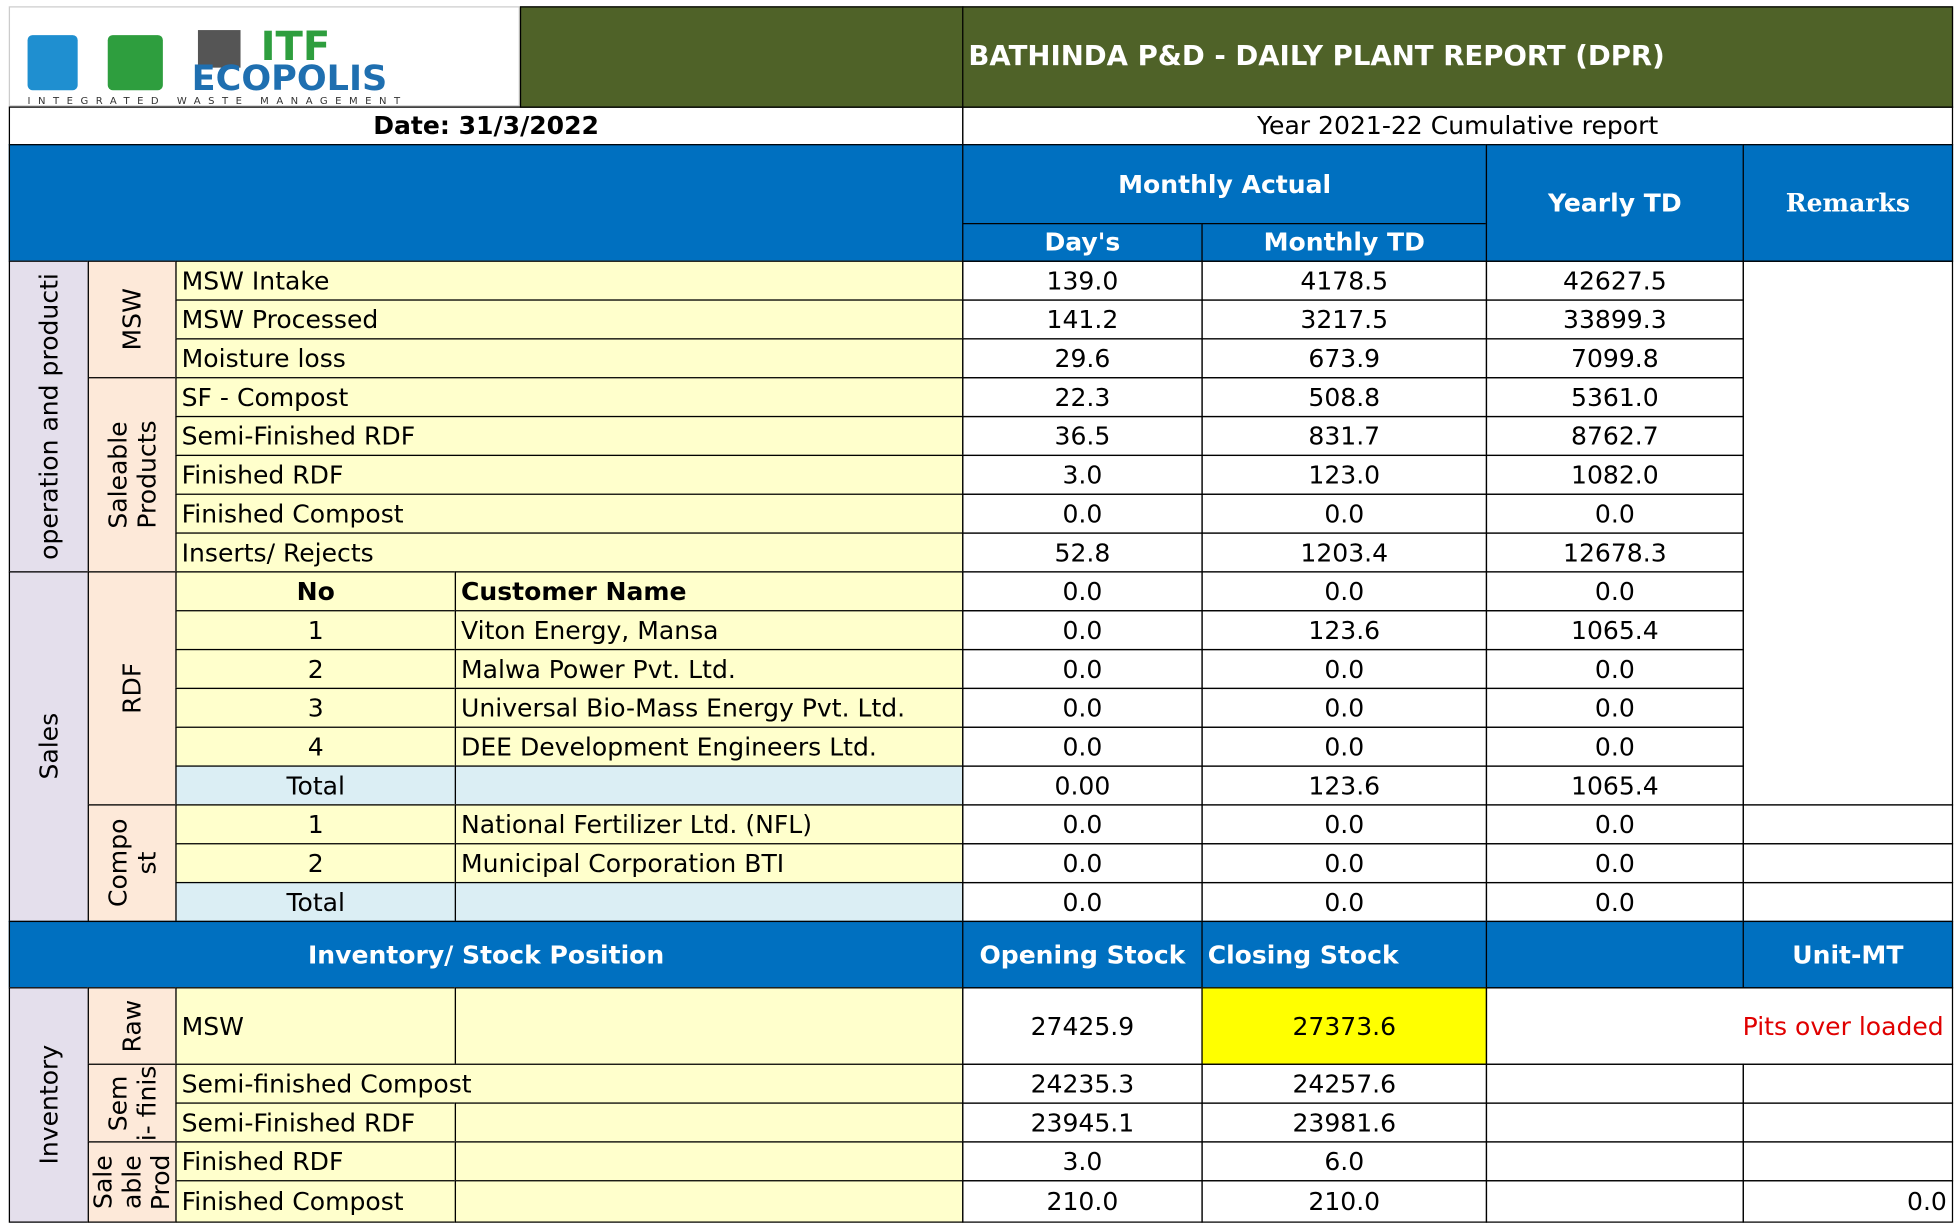 The height and width of the screenshot is (1223, 1958). Describe the element at coordinates (132, 688) in the screenshot. I see `subgroup-label: RDF` at that location.